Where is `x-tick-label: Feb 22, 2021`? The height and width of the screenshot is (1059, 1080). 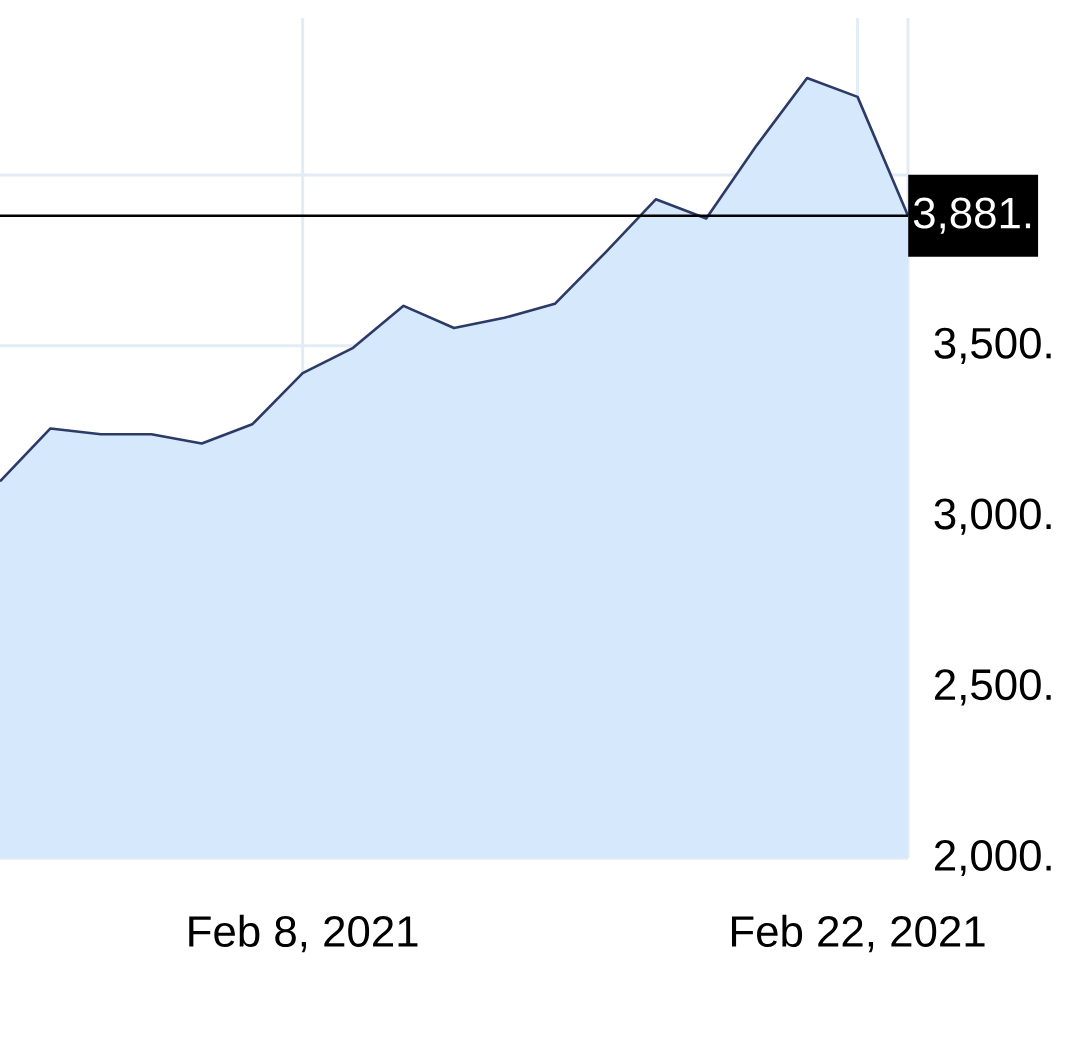
x-tick-label: Feb 22, 2021 is located at coordinates (858, 933).